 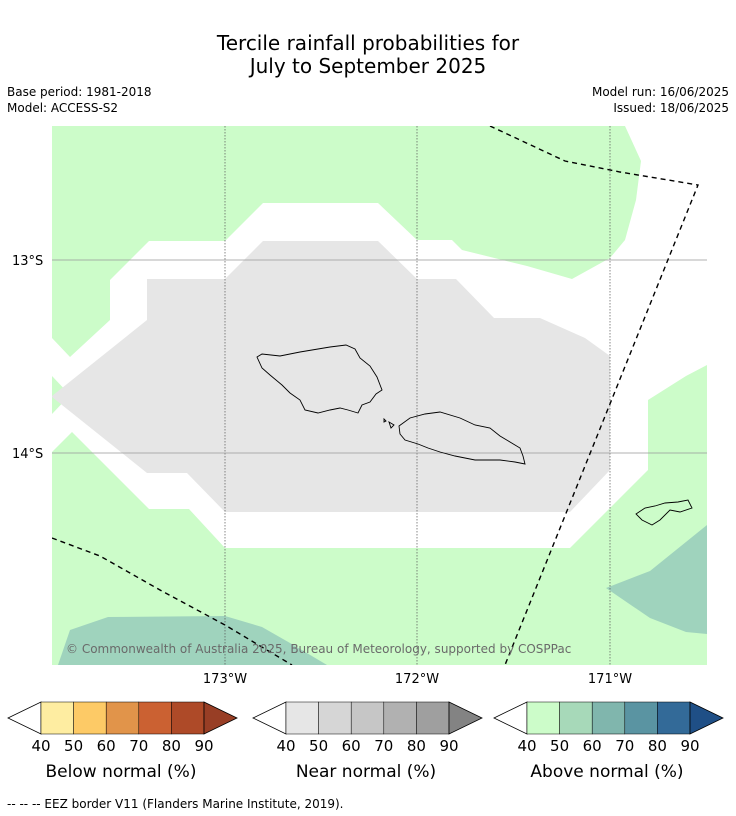 What do you see at coordinates (318, 746) in the screenshot?
I see `near-colorbar-tick-label: 50` at bounding box center [318, 746].